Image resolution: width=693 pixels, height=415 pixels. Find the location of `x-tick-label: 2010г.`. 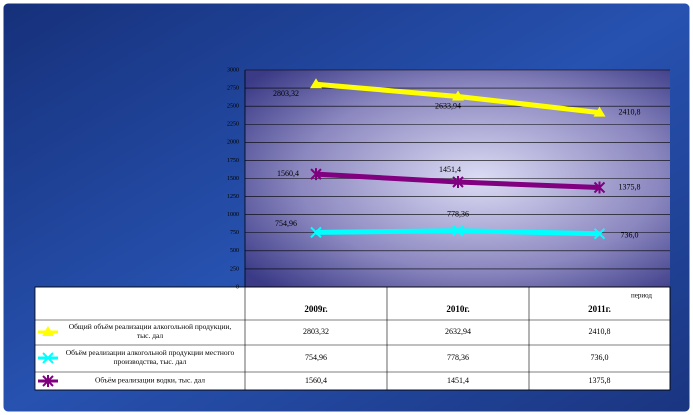

x-tick-label: 2010г. is located at coordinates (457, 309).